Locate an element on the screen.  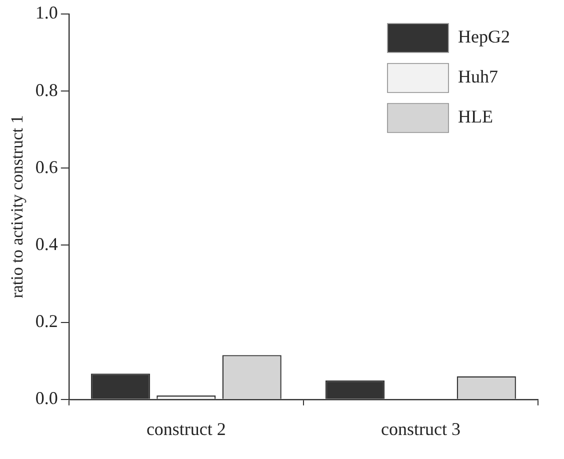
x-tick-label: construct 2 is located at coordinates (186, 428).